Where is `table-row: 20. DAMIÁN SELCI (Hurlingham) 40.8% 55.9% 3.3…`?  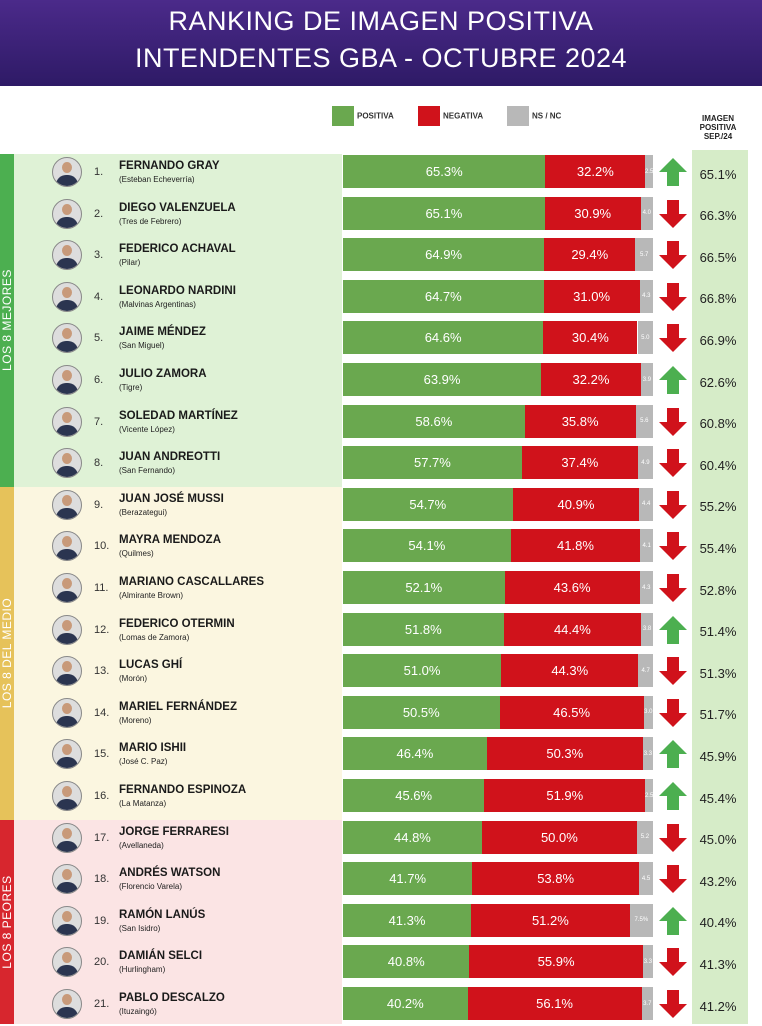 table-row: 20. DAMIÁN SELCI (Hurlingham) 40.8% 55.9% 3.3… is located at coordinates (374, 964).